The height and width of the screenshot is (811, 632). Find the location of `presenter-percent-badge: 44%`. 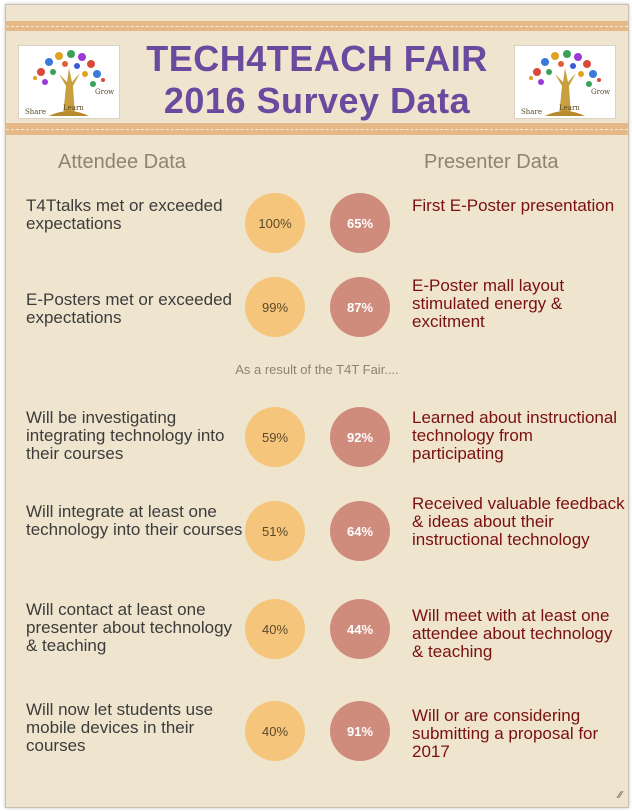

presenter-percent-badge: 44% is located at coordinates (360, 629).